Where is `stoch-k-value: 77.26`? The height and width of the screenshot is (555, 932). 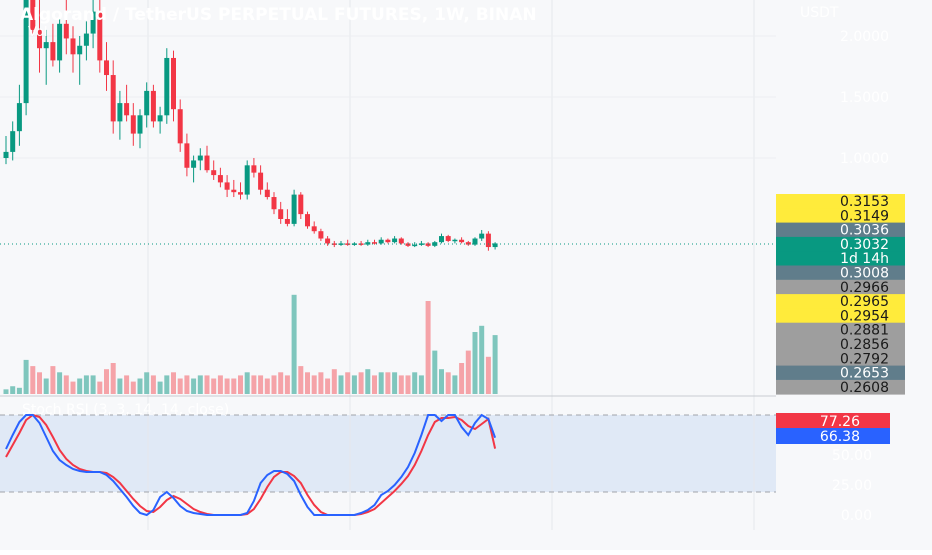
stoch-k-value: 77.26 is located at coordinates (840, 422).